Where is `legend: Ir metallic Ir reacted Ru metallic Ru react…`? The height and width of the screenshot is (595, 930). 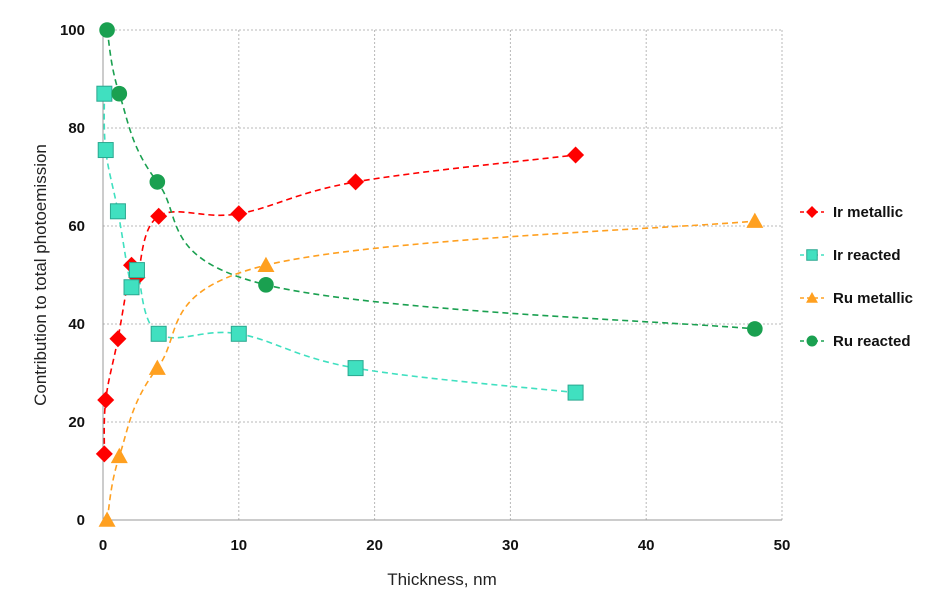 legend: Ir metallic Ir reacted Ru metallic Ru react… is located at coordinates (856, 277).